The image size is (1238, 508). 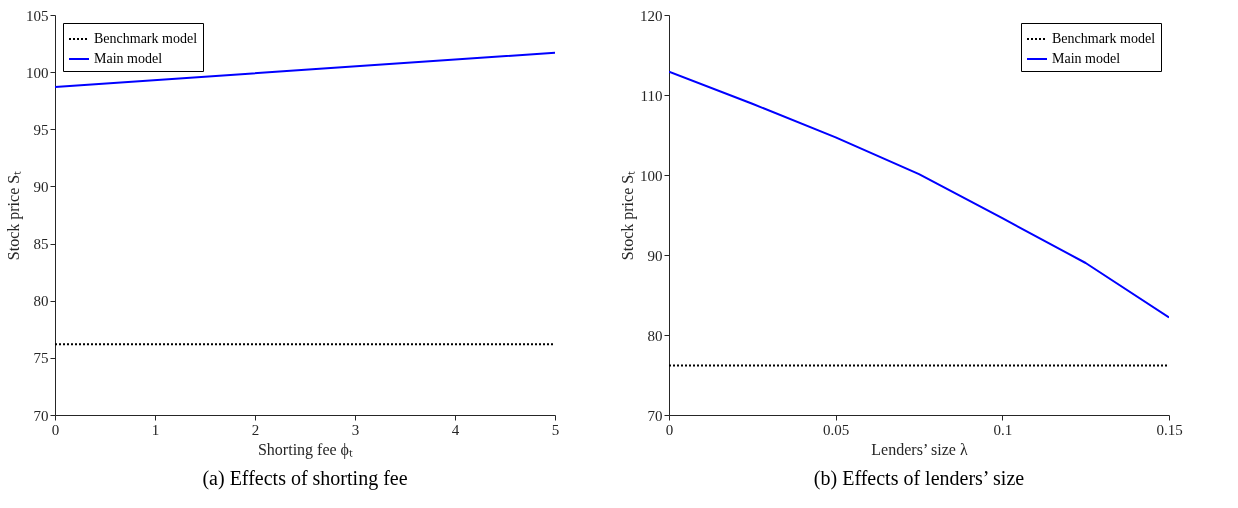 What do you see at coordinates (919, 449) in the screenshot?
I see `x-axis-title: Lenders’ size λ` at bounding box center [919, 449].